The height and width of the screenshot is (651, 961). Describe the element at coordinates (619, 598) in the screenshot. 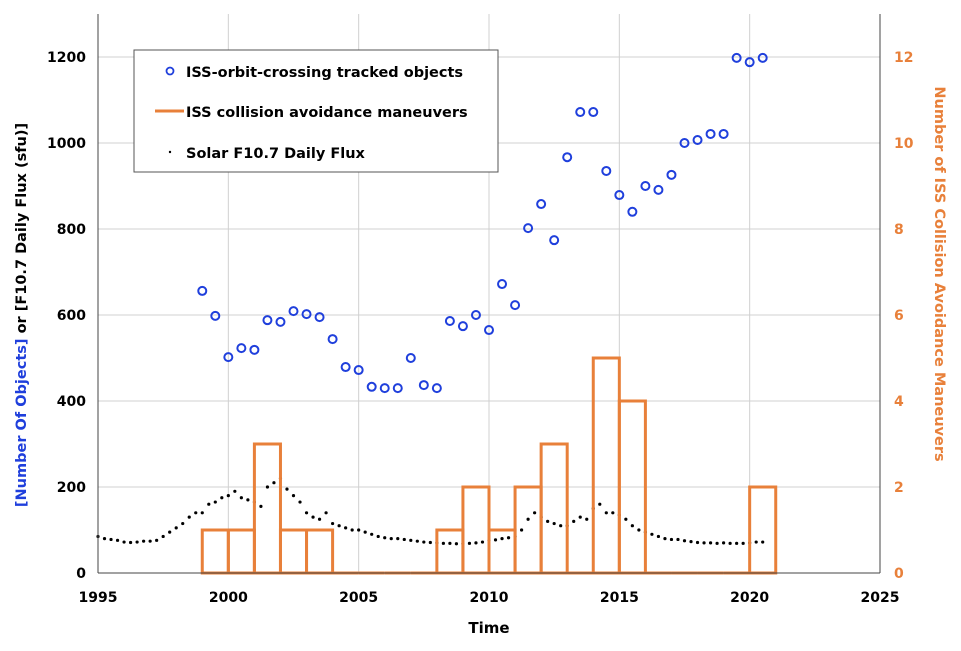

I see `x-tick-label: 2015` at that location.